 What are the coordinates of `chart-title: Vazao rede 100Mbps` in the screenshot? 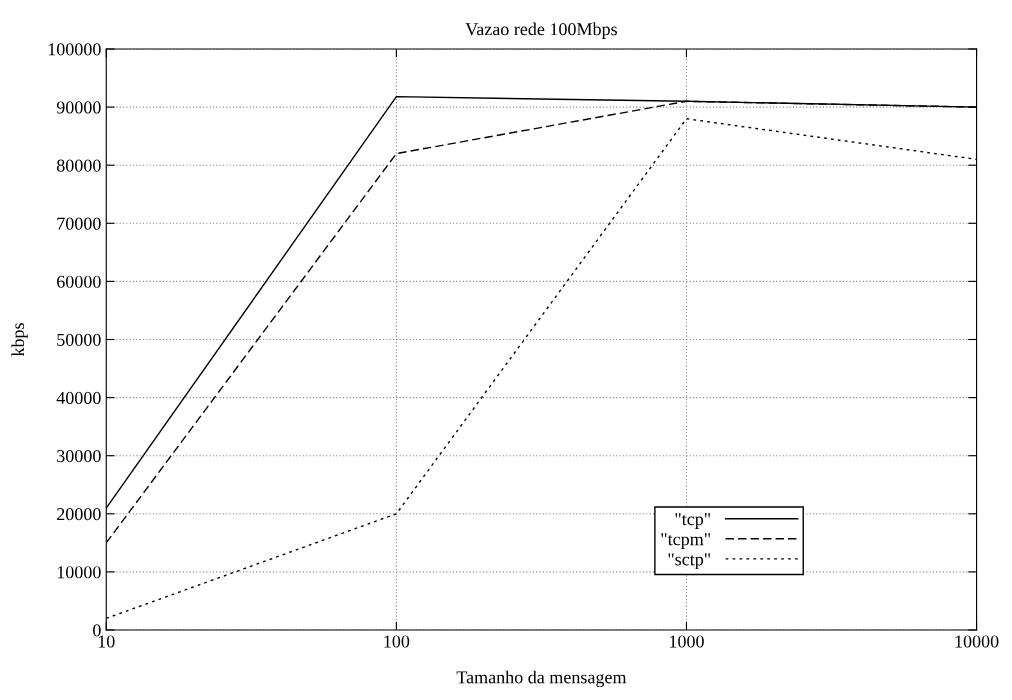 It's located at (541, 30).